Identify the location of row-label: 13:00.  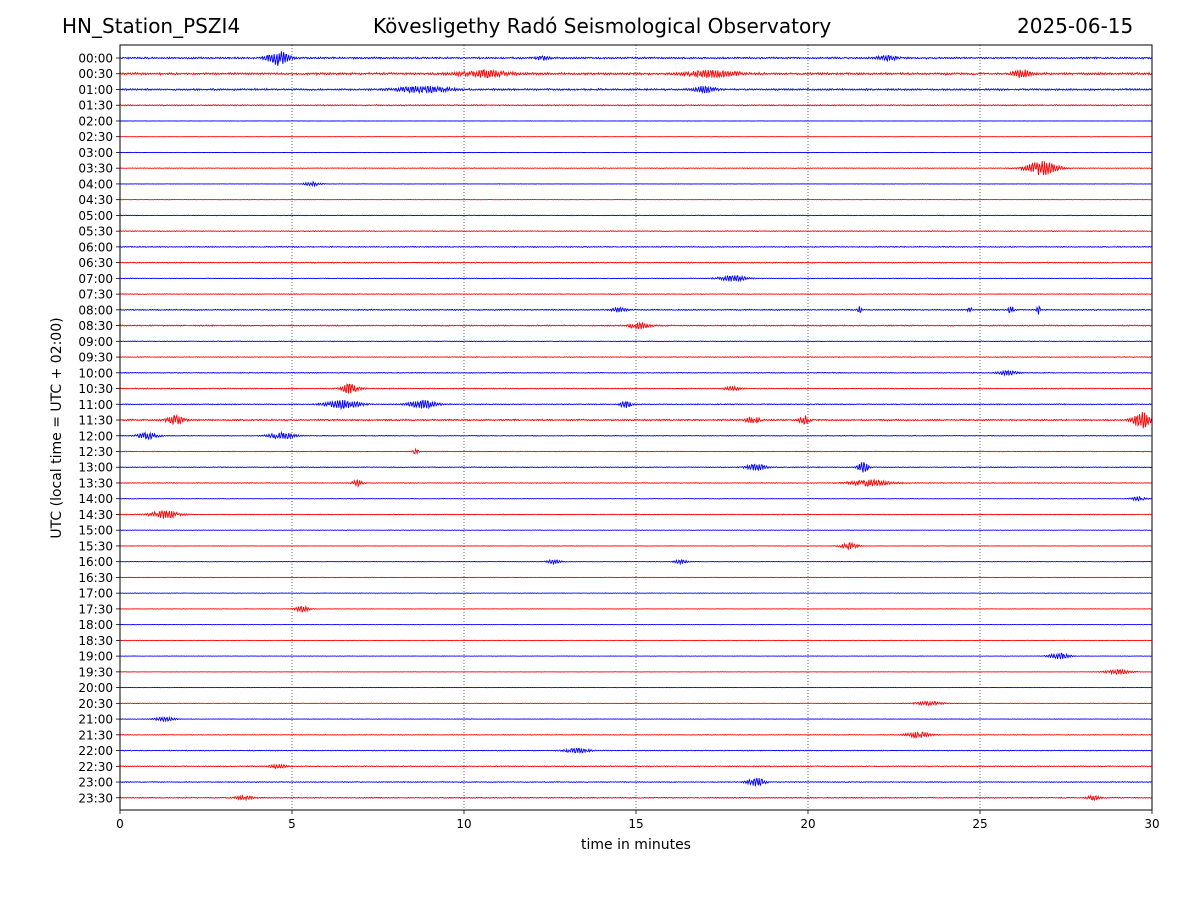
(95, 468).